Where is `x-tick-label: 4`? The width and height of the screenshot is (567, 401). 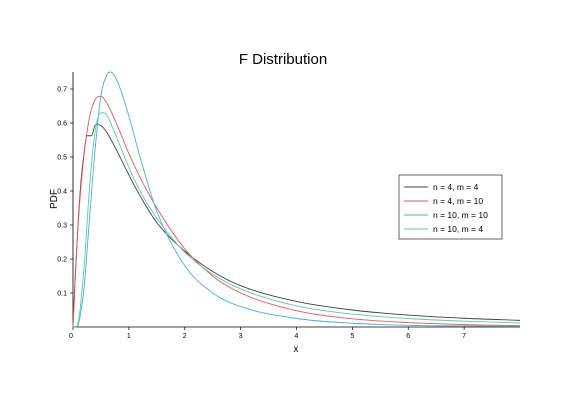
x-tick-label: 4 is located at coordinates (297, 336).